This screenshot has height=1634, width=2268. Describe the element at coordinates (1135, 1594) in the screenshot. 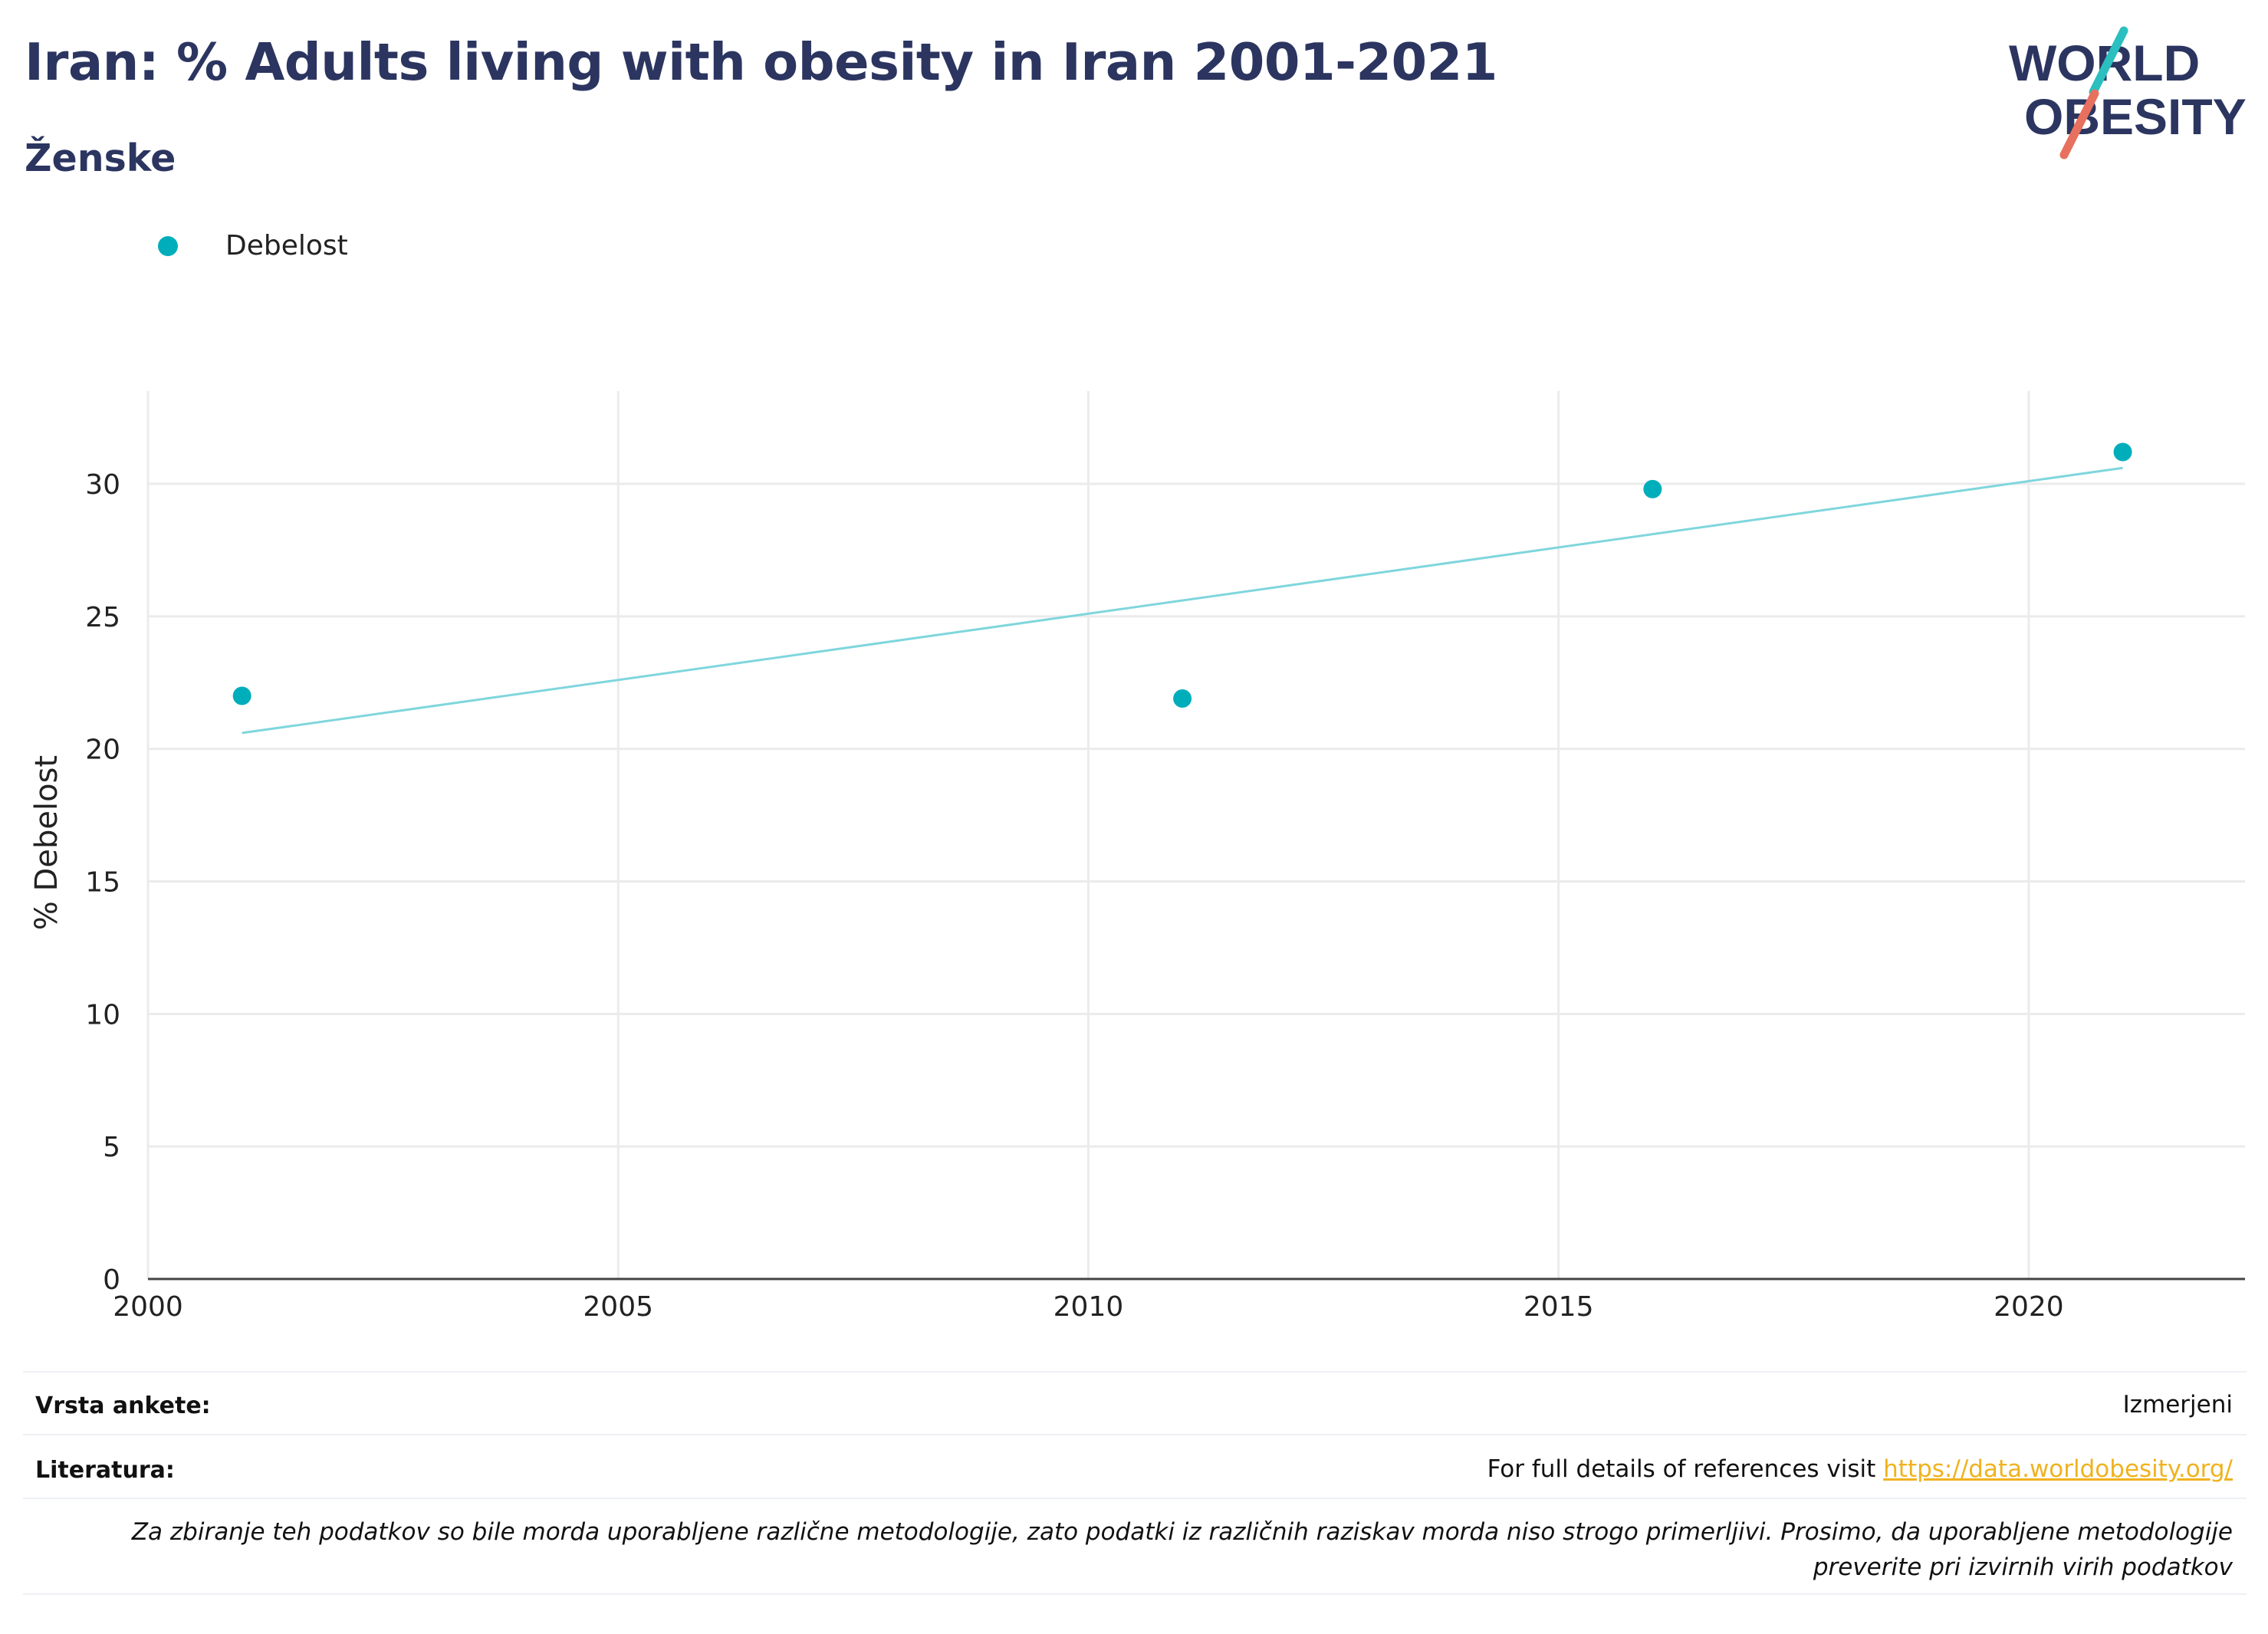

I see `footer-divider-end` at that location.